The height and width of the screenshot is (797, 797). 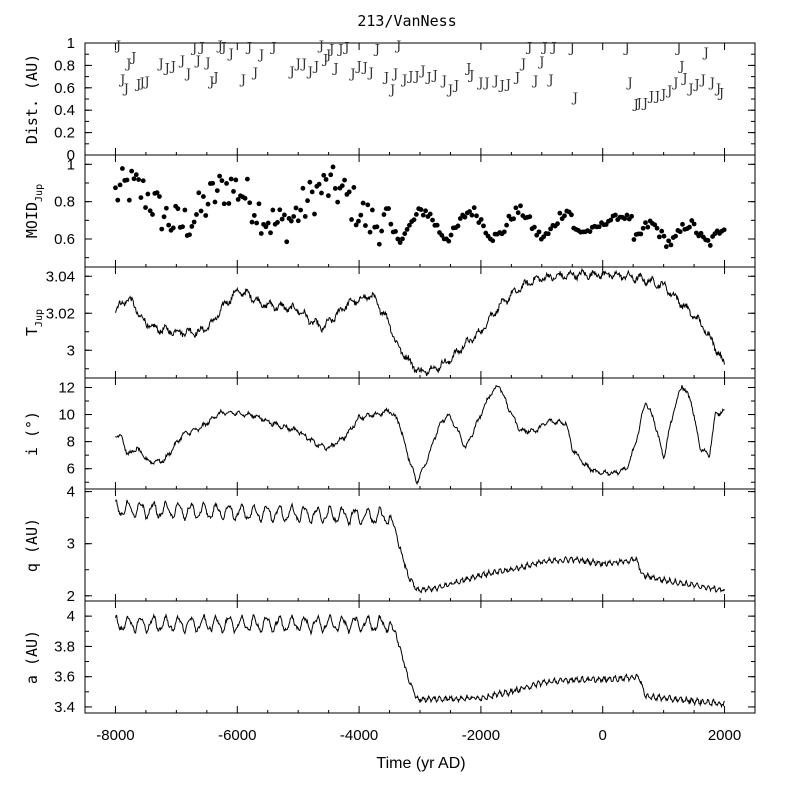 What do you see at coordinates (603, 735) in the screenshot?
I see `x-tick-label: 0` at bounding box center [603, 735].